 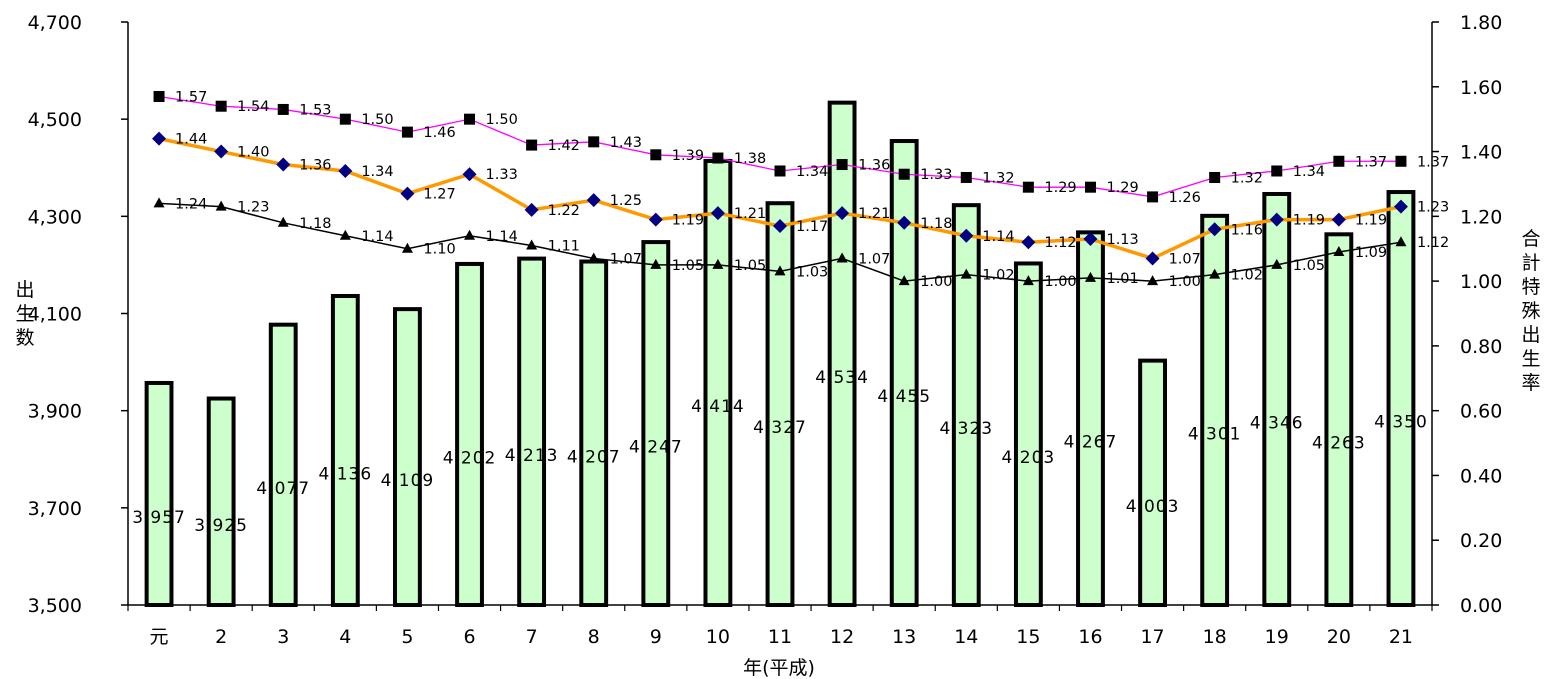 I want to click on point-data-label: 1.25, so click(x=626, y=201).